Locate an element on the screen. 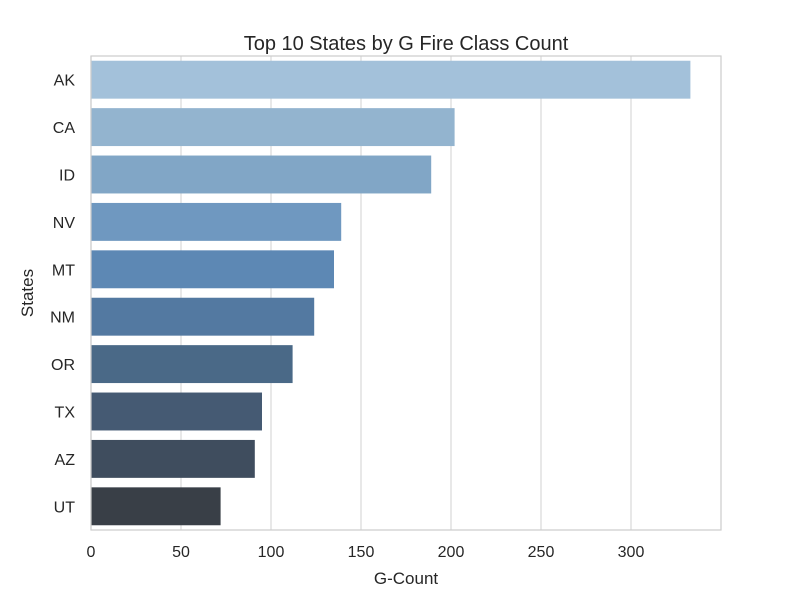 The image size is (796, 590). bar-ca is located at coordinates (273, 127).